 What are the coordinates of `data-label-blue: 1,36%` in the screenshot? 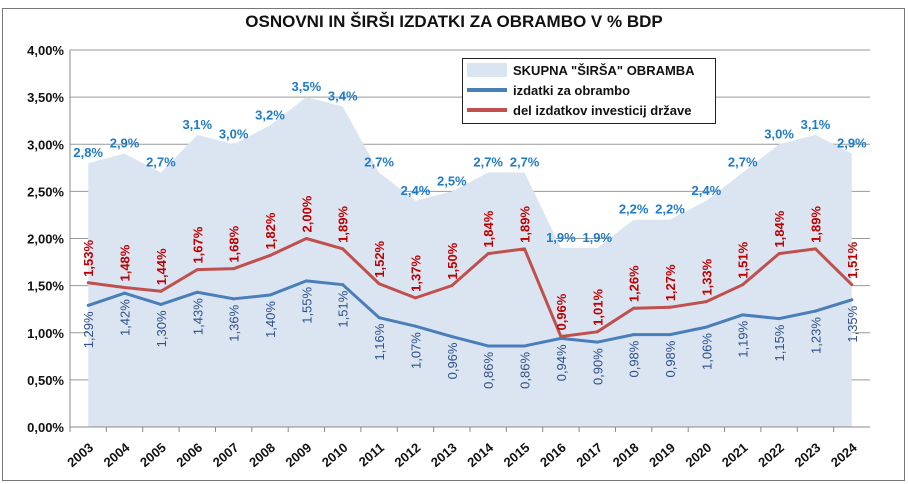 It's located at (234, 322).